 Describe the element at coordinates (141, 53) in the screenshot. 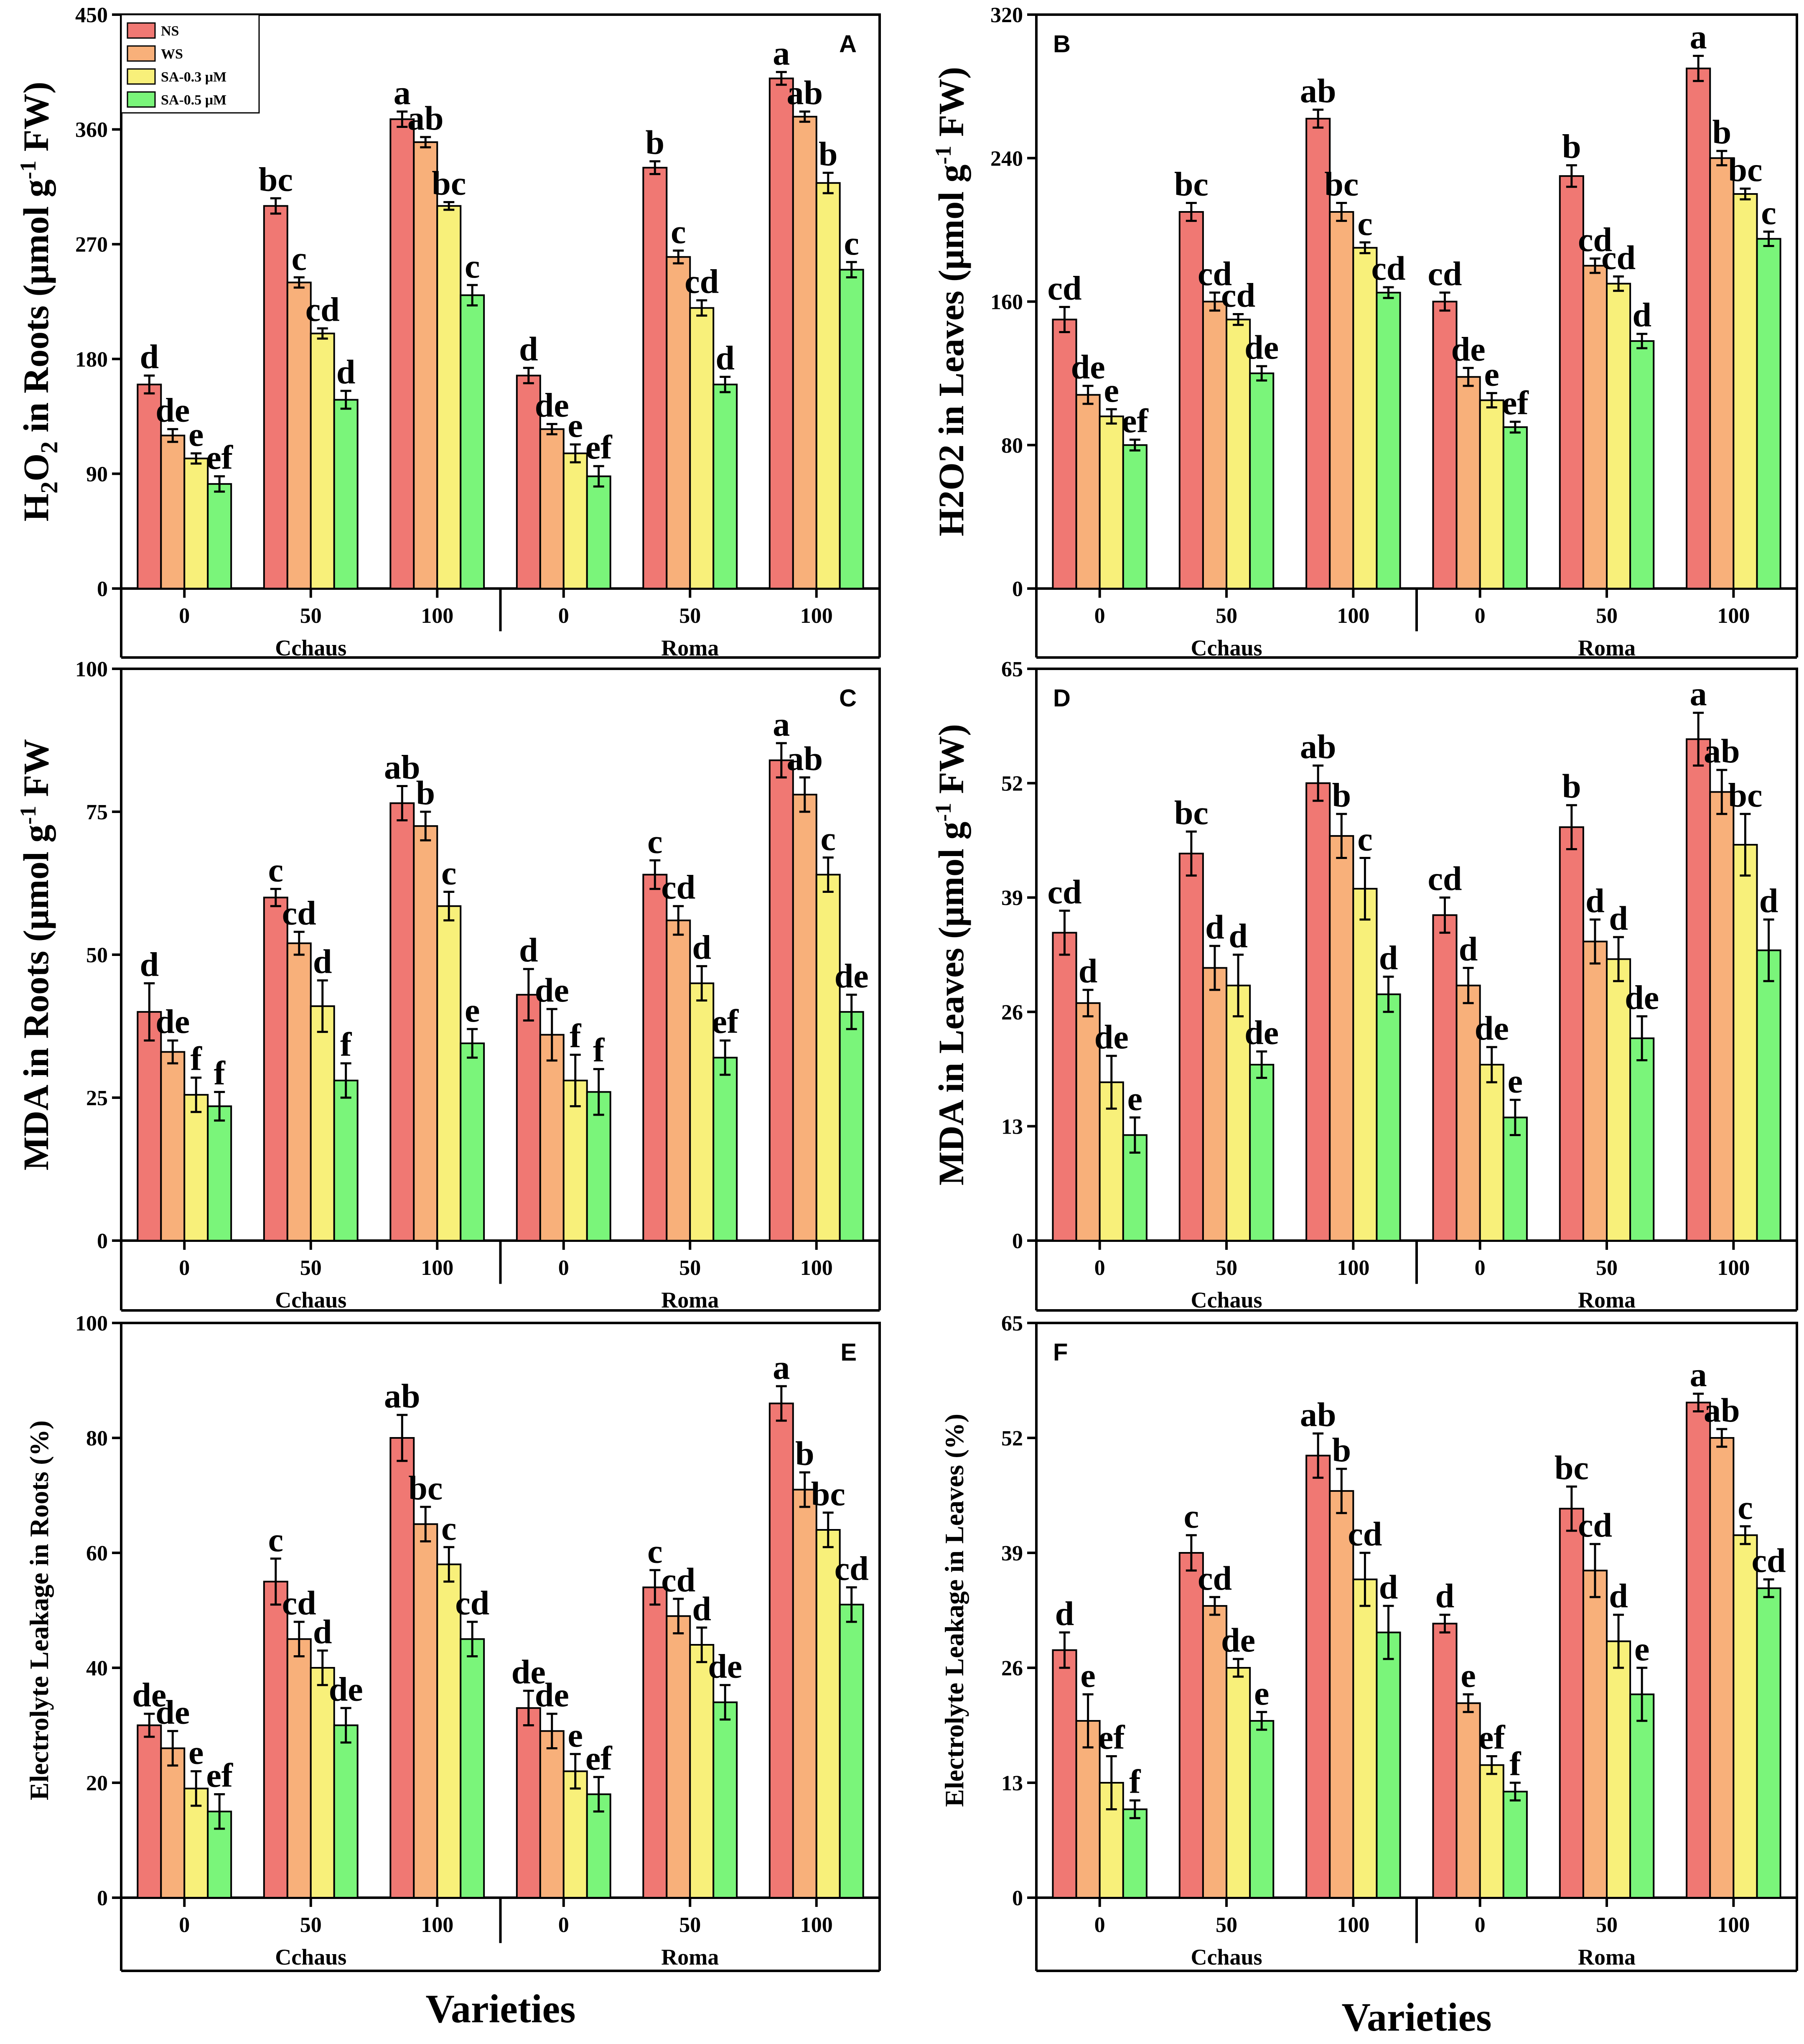

I see `legend-swatch` at that location.